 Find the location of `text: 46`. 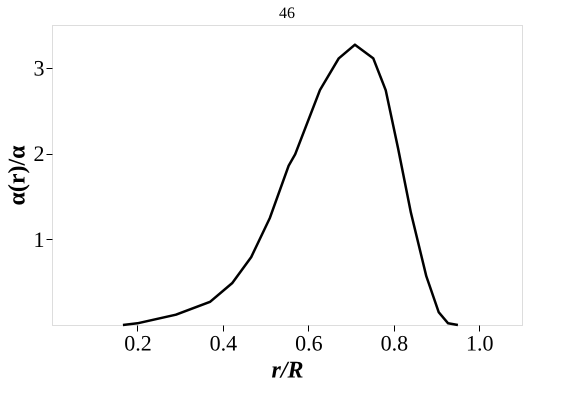

text: 46 is located at coordinates (287, 13).